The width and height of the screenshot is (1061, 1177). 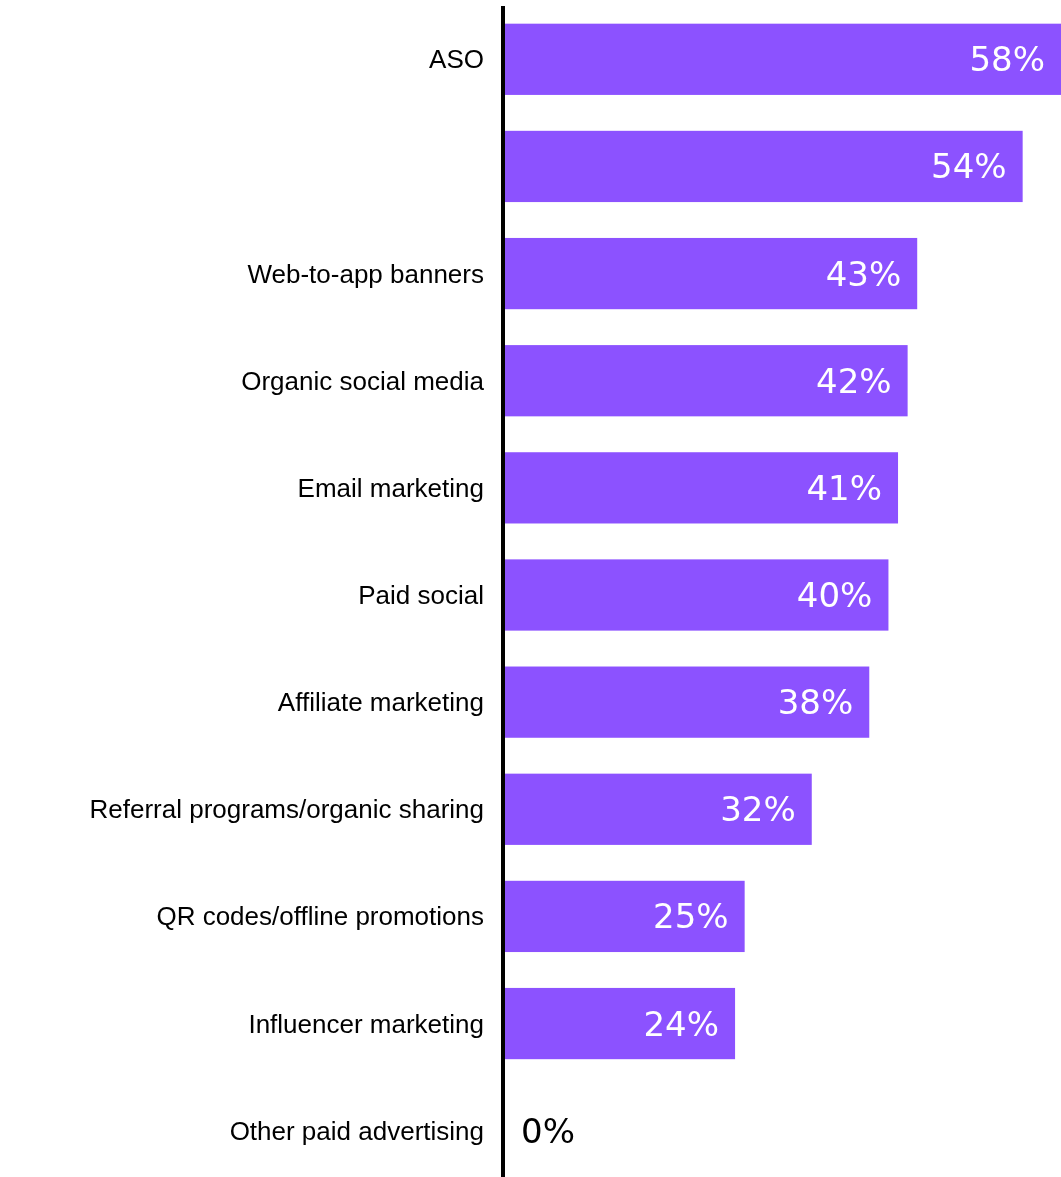 I want to click on data-label: 0%, so click(x=548, y=1130).